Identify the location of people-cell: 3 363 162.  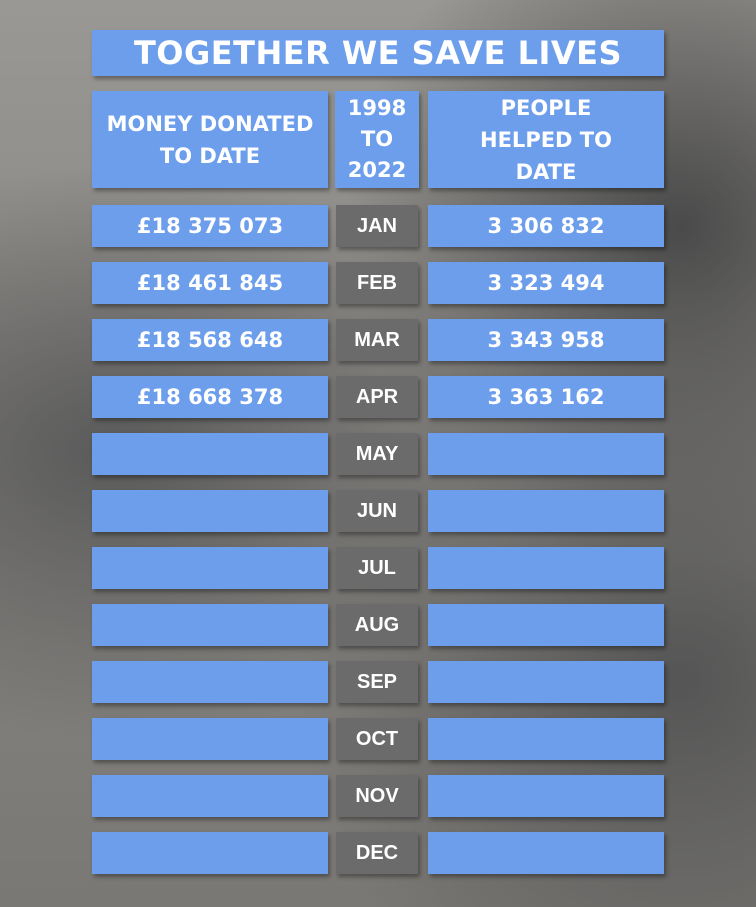
(546, 397).